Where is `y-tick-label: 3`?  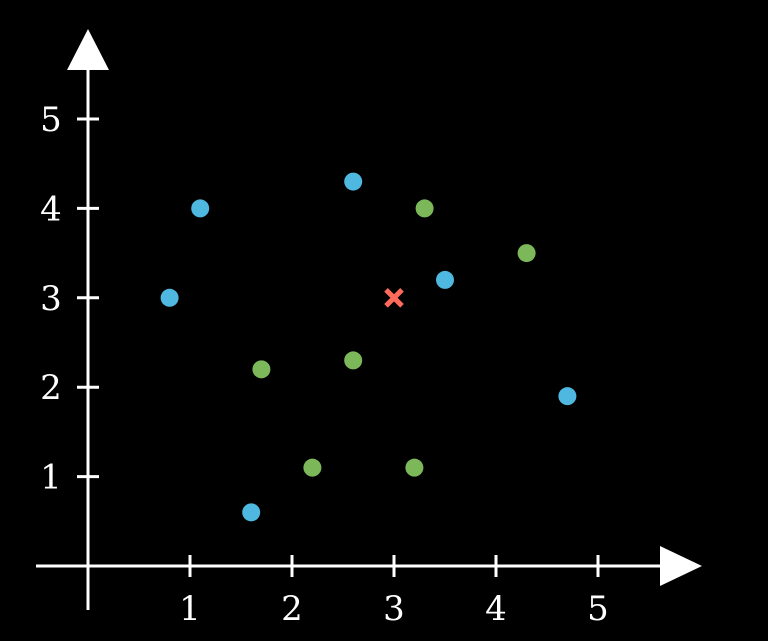 y-tick-label: 3 is located at coordinates (51, 299).